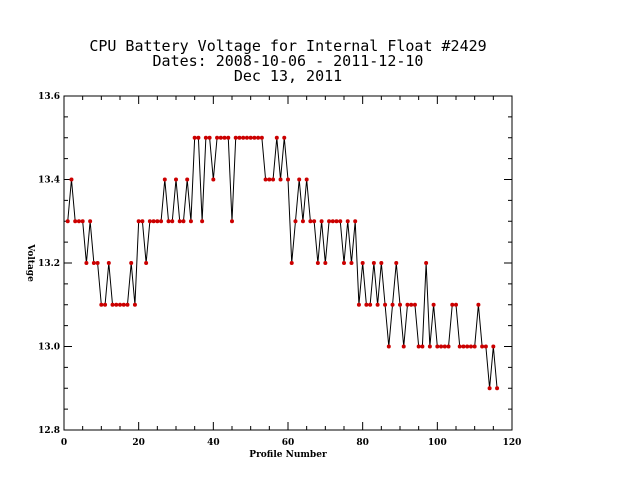  I want to click on y-tick-label: 13.2, so click(49, 264).